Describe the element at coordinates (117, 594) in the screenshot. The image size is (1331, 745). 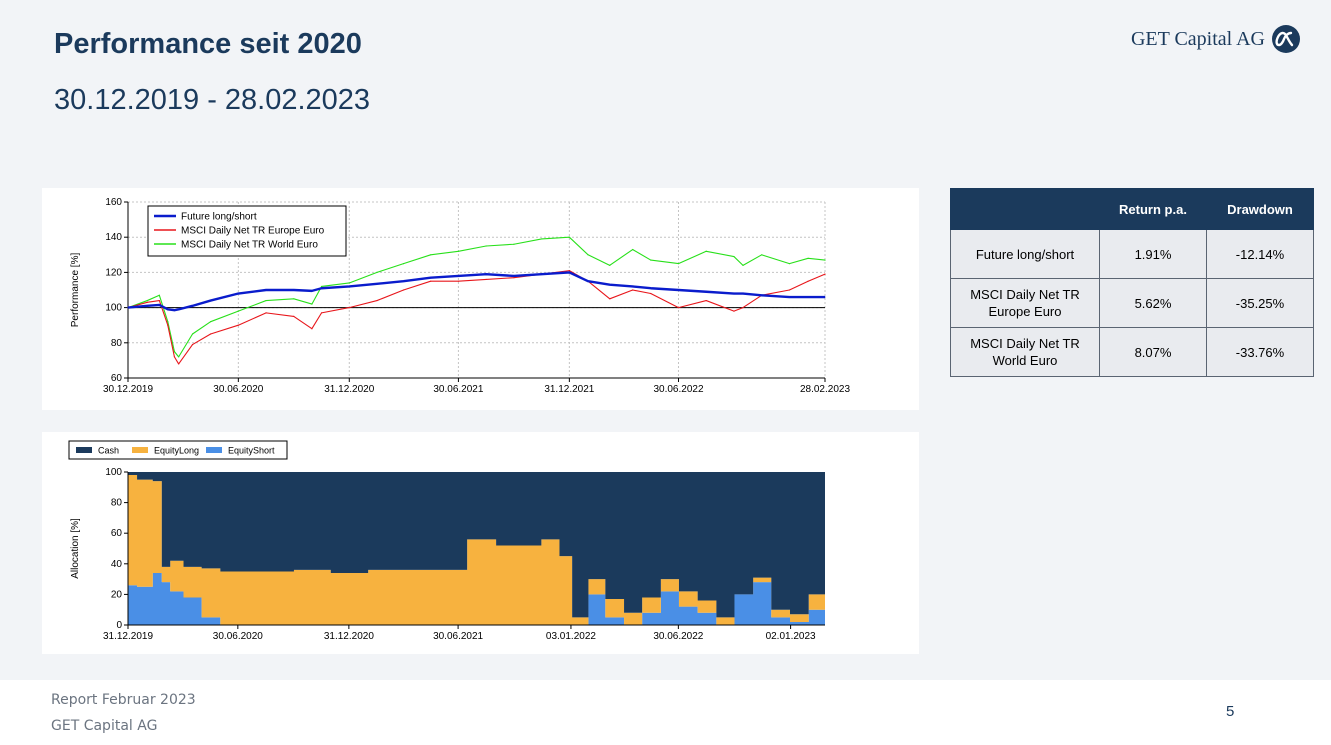
I see `y-tick-label: 20` at that location.